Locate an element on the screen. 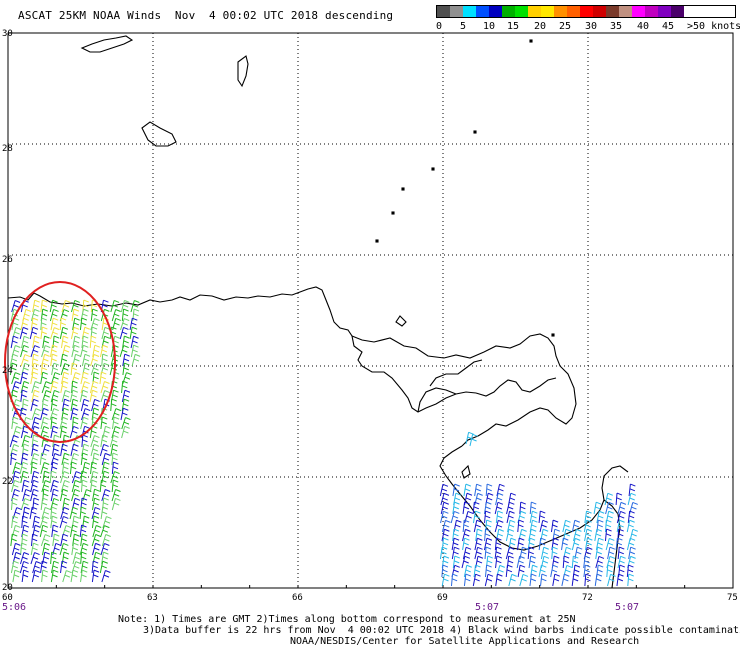 The image size is (740, 650). swath-time-labels: 5:06 5:07 5:07 is located at coordinates (320, 607).